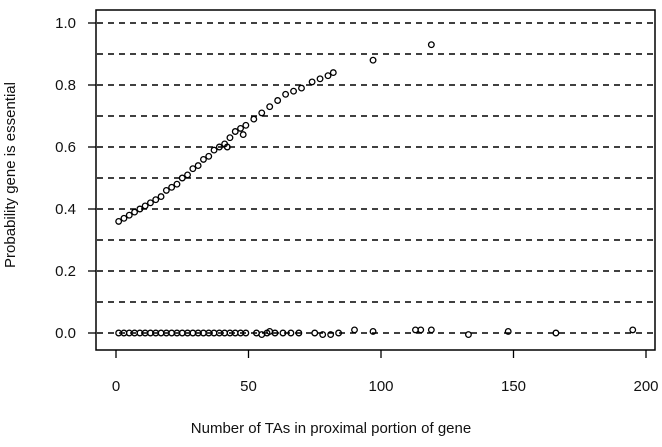  What do you see at coordinates (513, 386) in the screenshot?
I see `x-tick-label: 150` at bounding box center [513, 386].